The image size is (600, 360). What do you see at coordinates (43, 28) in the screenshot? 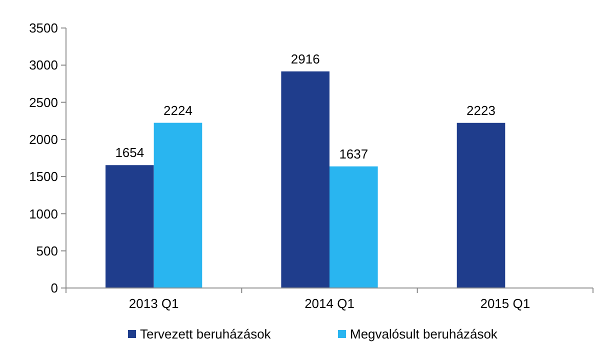
I see `y-tick-label: 3500` at bounding box center [43, 28].